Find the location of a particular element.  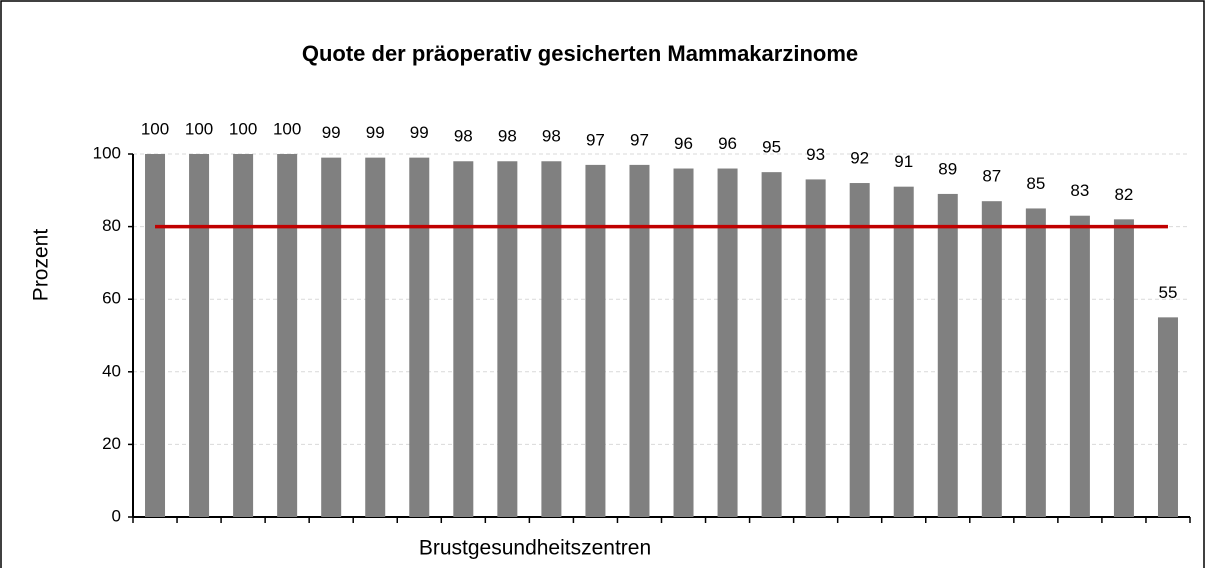

y-tick-label: 20 is located at coordinates (111, 443).